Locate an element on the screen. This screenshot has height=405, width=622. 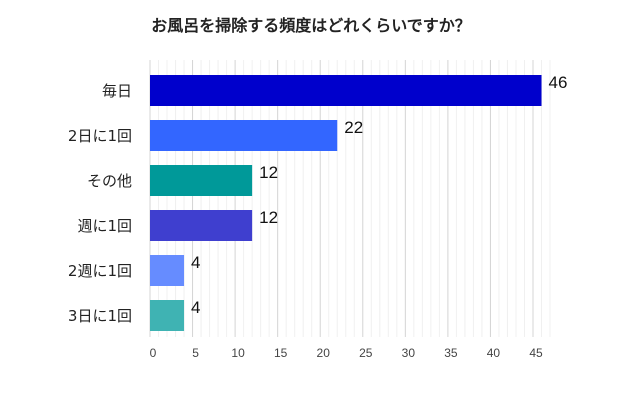
x-tick-label: 5 is located at coordinates (195, 353).